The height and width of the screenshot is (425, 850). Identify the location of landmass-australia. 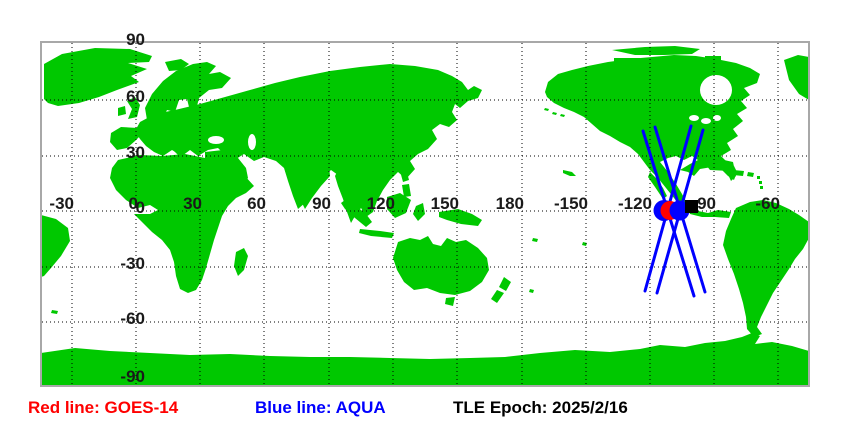
(441, 265).